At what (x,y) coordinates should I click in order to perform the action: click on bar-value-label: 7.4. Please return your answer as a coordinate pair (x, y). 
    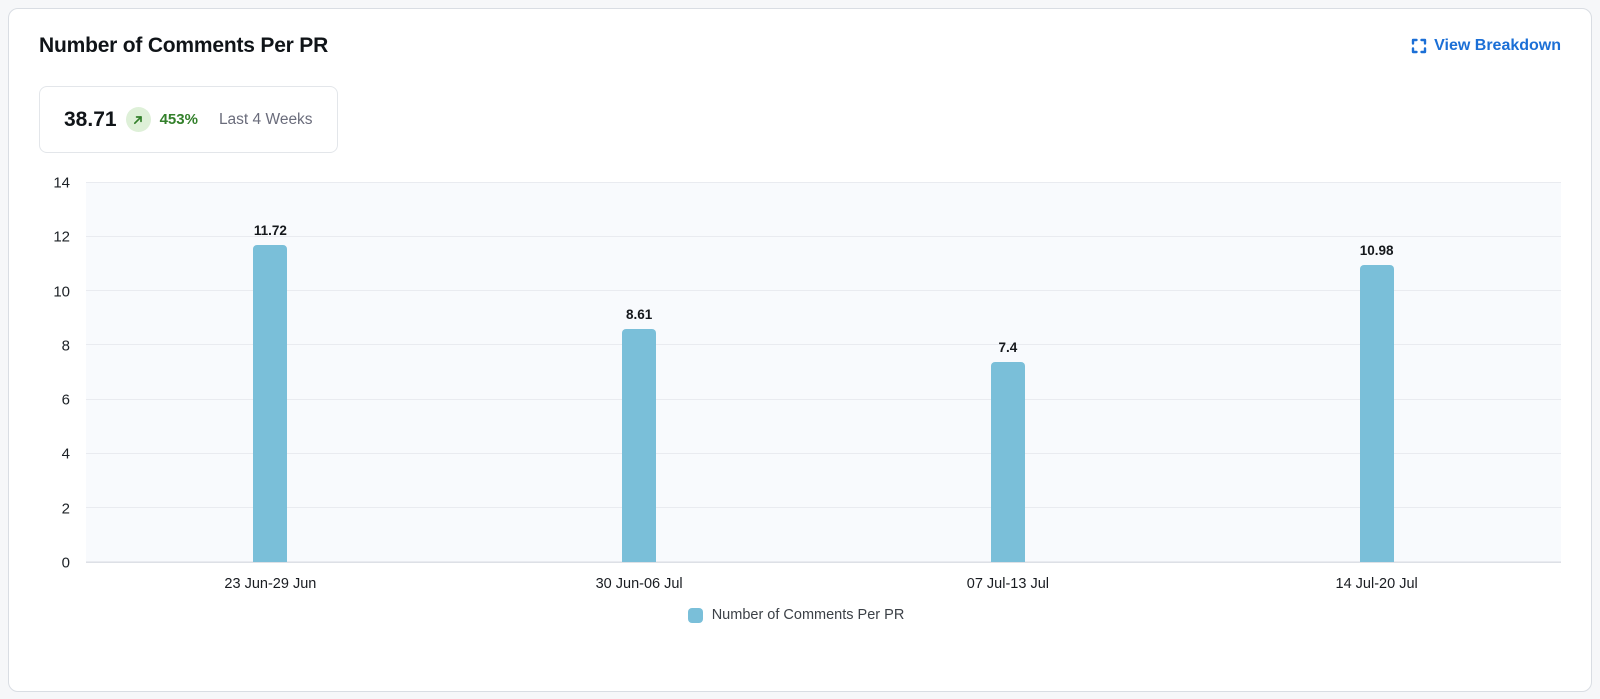
    Looking at the image, I should click on (1008, 347).